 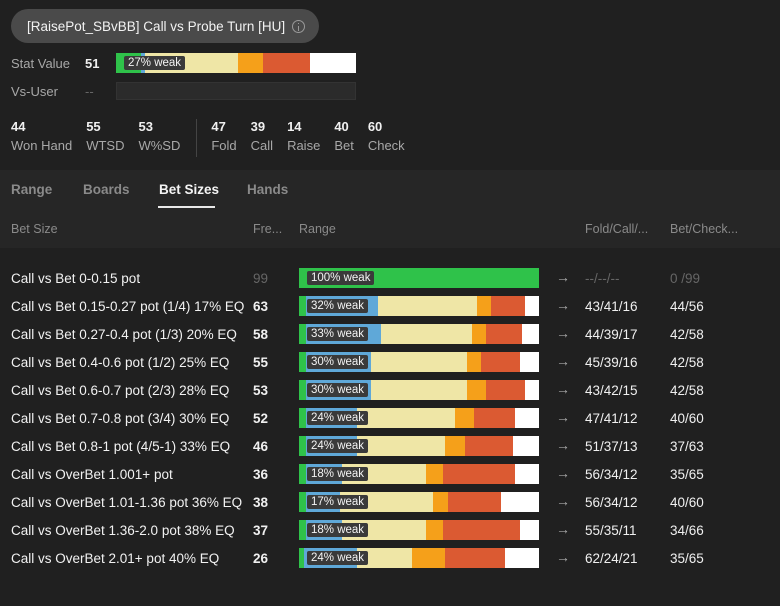 What do you see at coordinates (317, 229) in the screenshot?
I see `col-header-range: Range` at bounding box center [317, 229].